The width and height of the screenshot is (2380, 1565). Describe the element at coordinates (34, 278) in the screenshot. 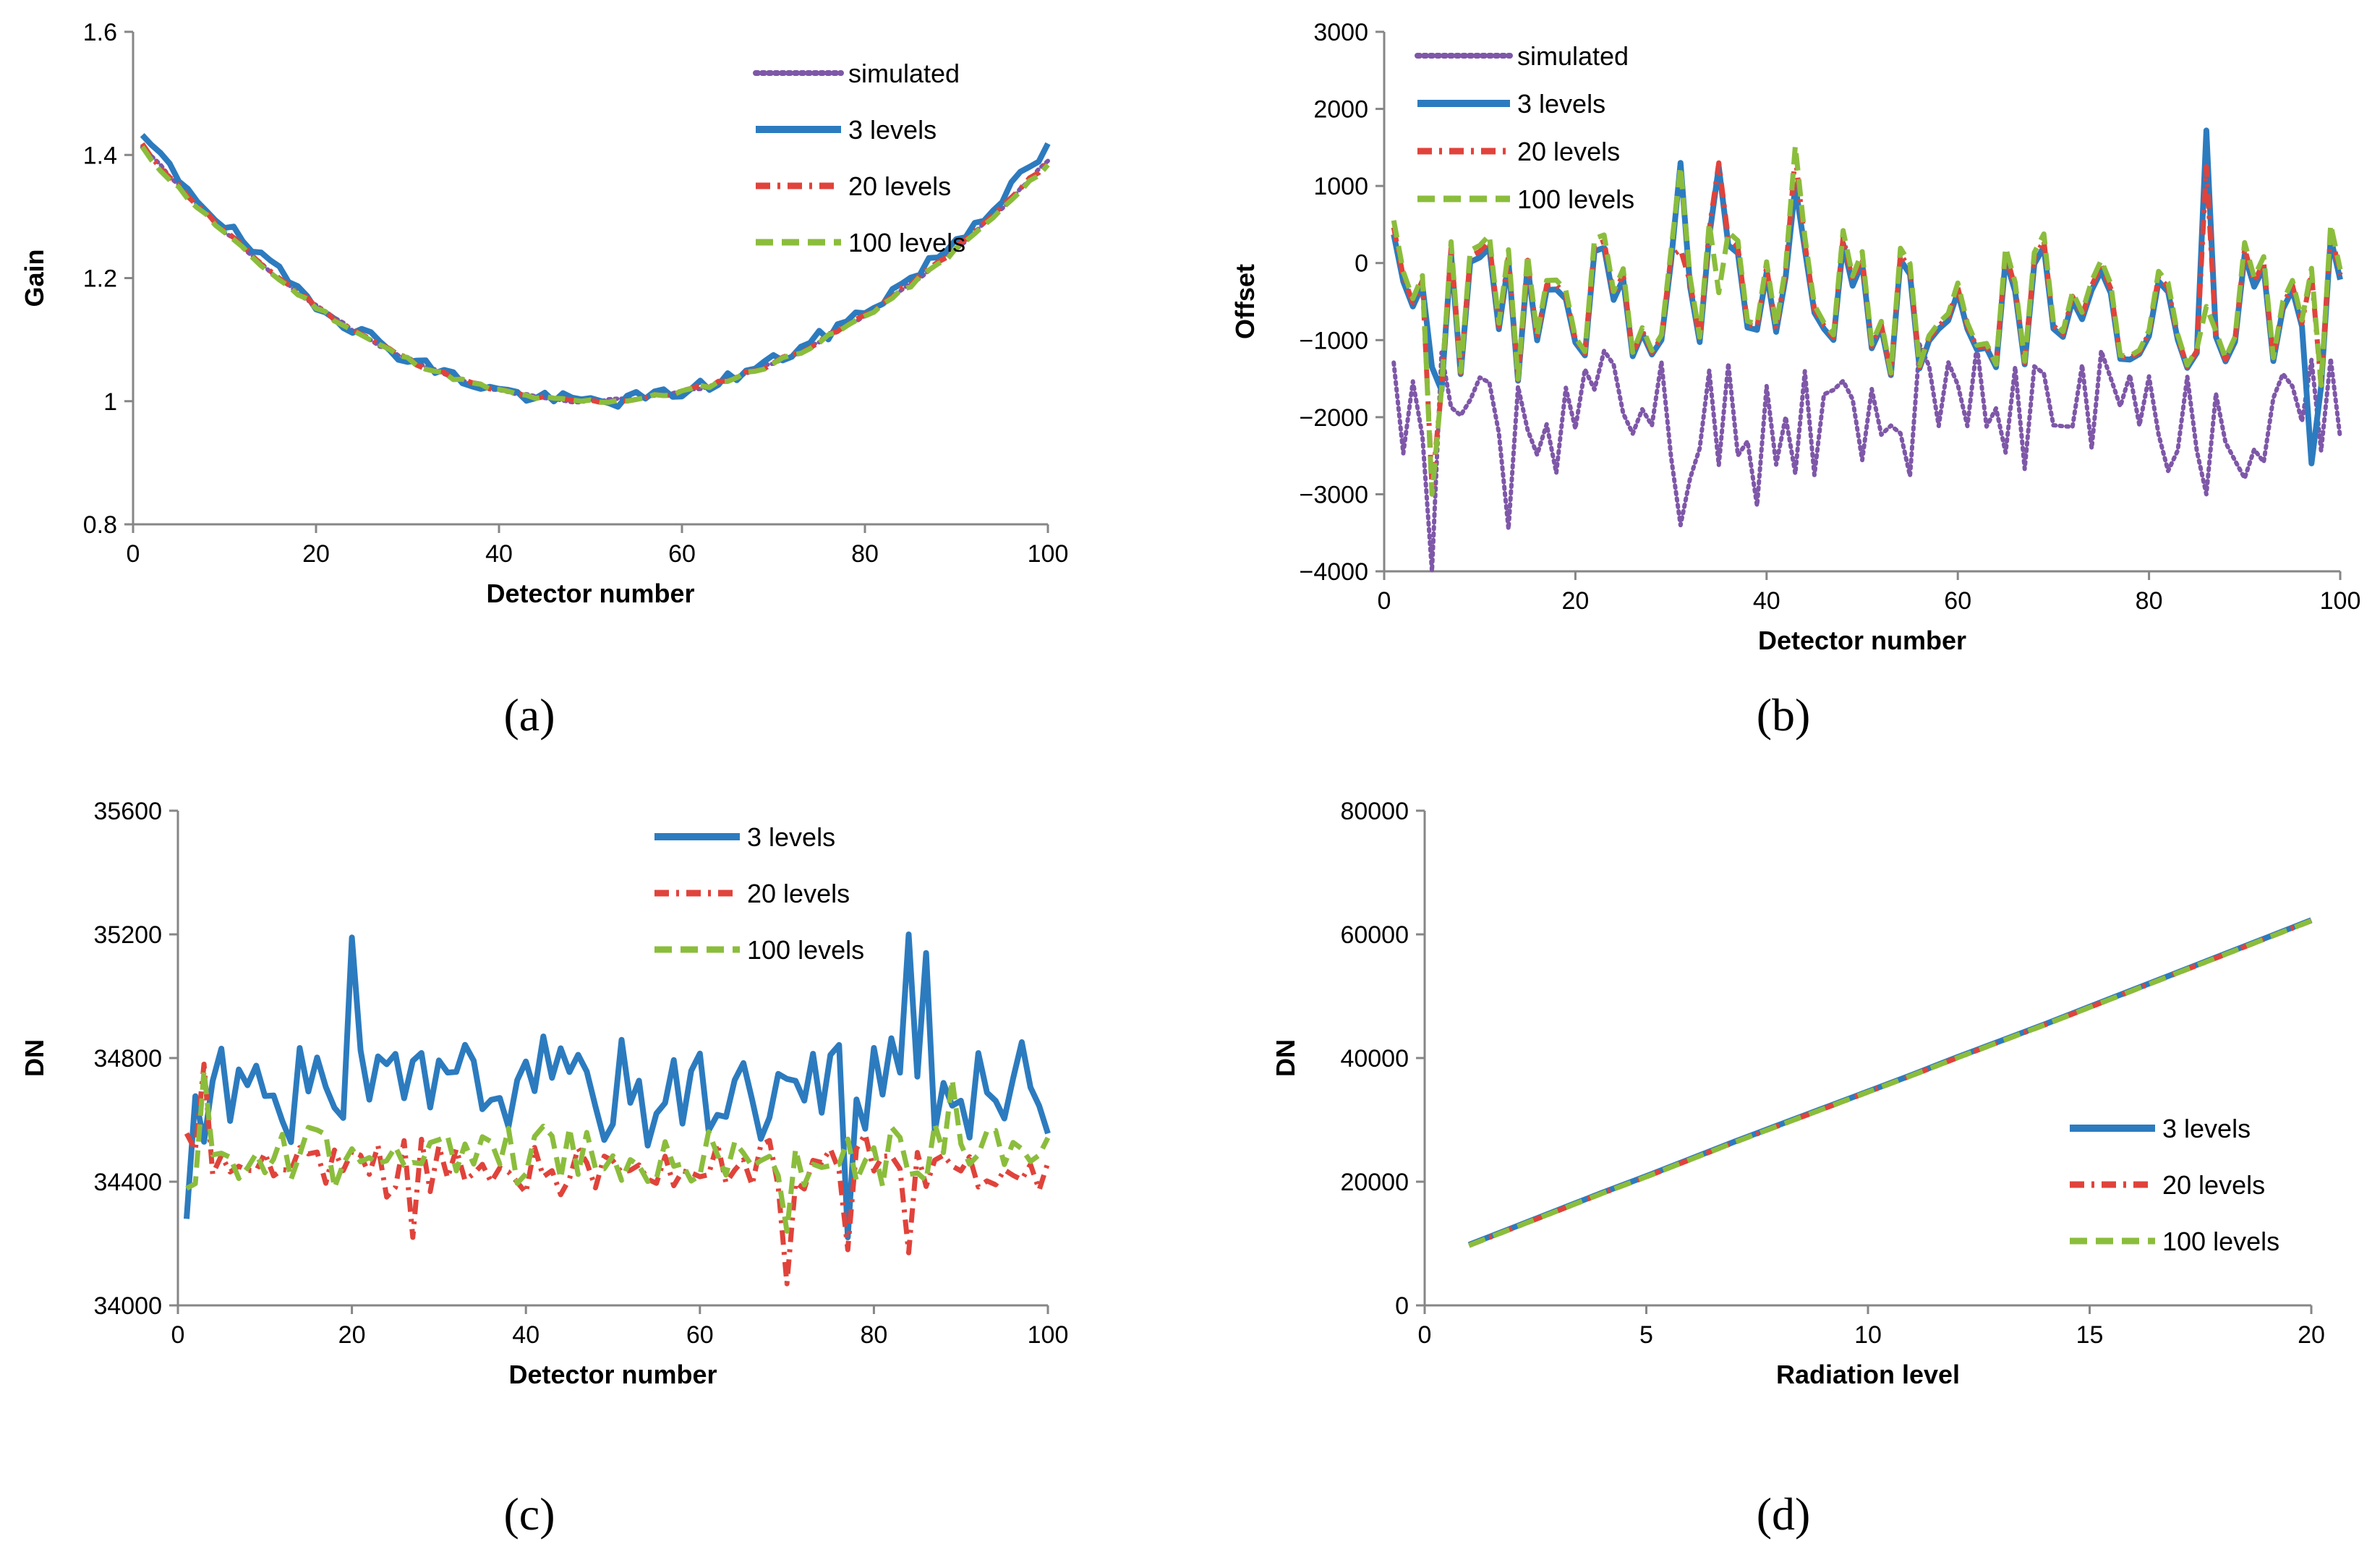

I see `y-axis-title: Gain` at that location.